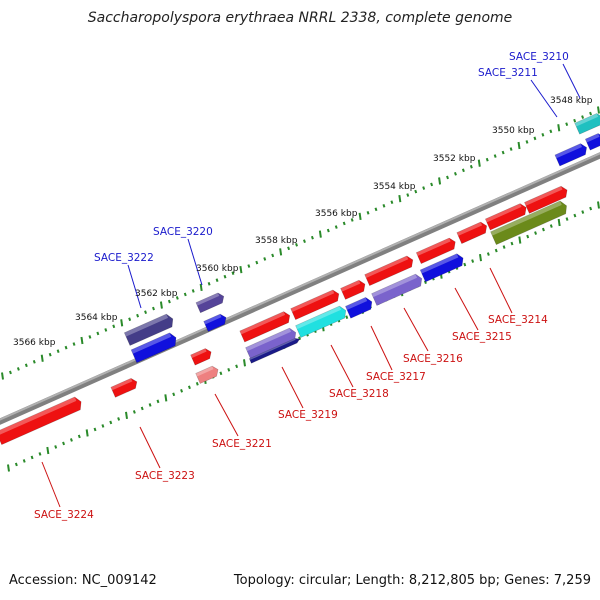  Describe the element at coordinates (396, 377) in the screenshot. I see `gene-label: SACE_3217` at that location.